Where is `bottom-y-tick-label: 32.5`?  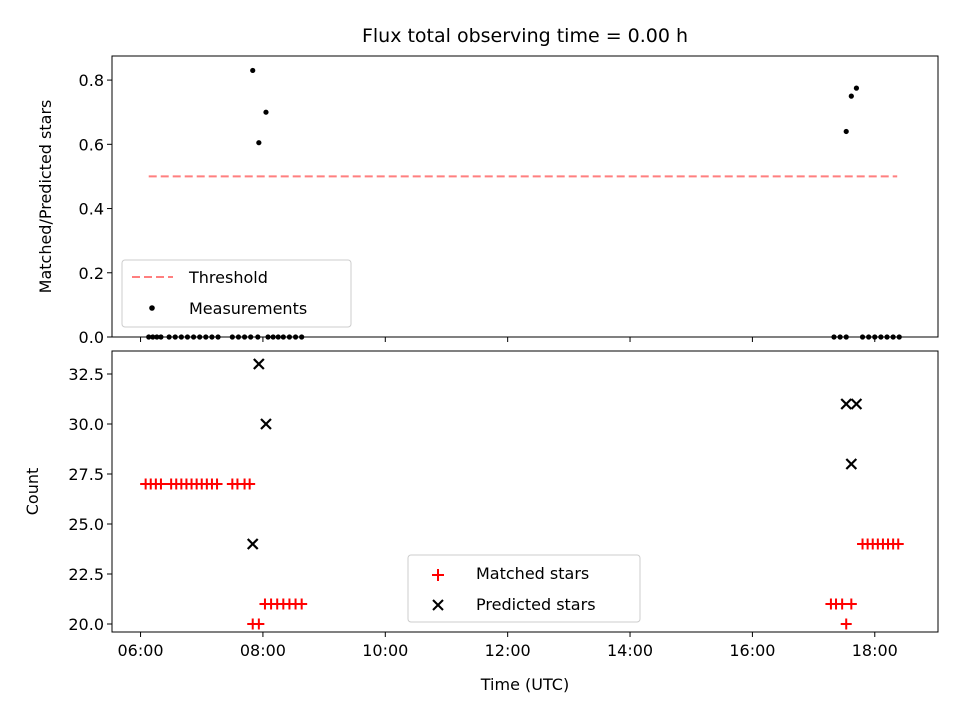 bottom-y-tick-label: 32.5 is located at coordinates (86, 374).